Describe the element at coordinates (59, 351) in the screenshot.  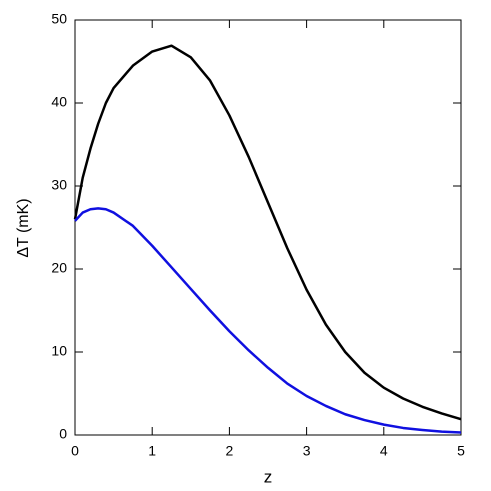
I see `y-tick-label: 10` at that location.